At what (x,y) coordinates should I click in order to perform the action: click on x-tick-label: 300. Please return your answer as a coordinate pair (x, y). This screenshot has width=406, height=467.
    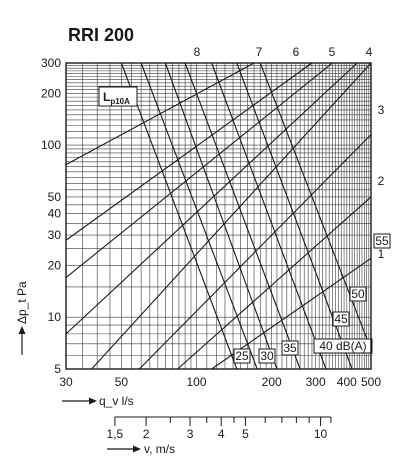
    Looking at the image, I should click on (316, 382).